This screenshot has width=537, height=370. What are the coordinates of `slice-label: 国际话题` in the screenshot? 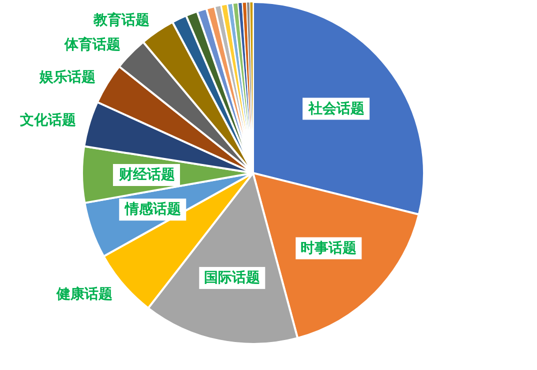 It's located at (232, 278).